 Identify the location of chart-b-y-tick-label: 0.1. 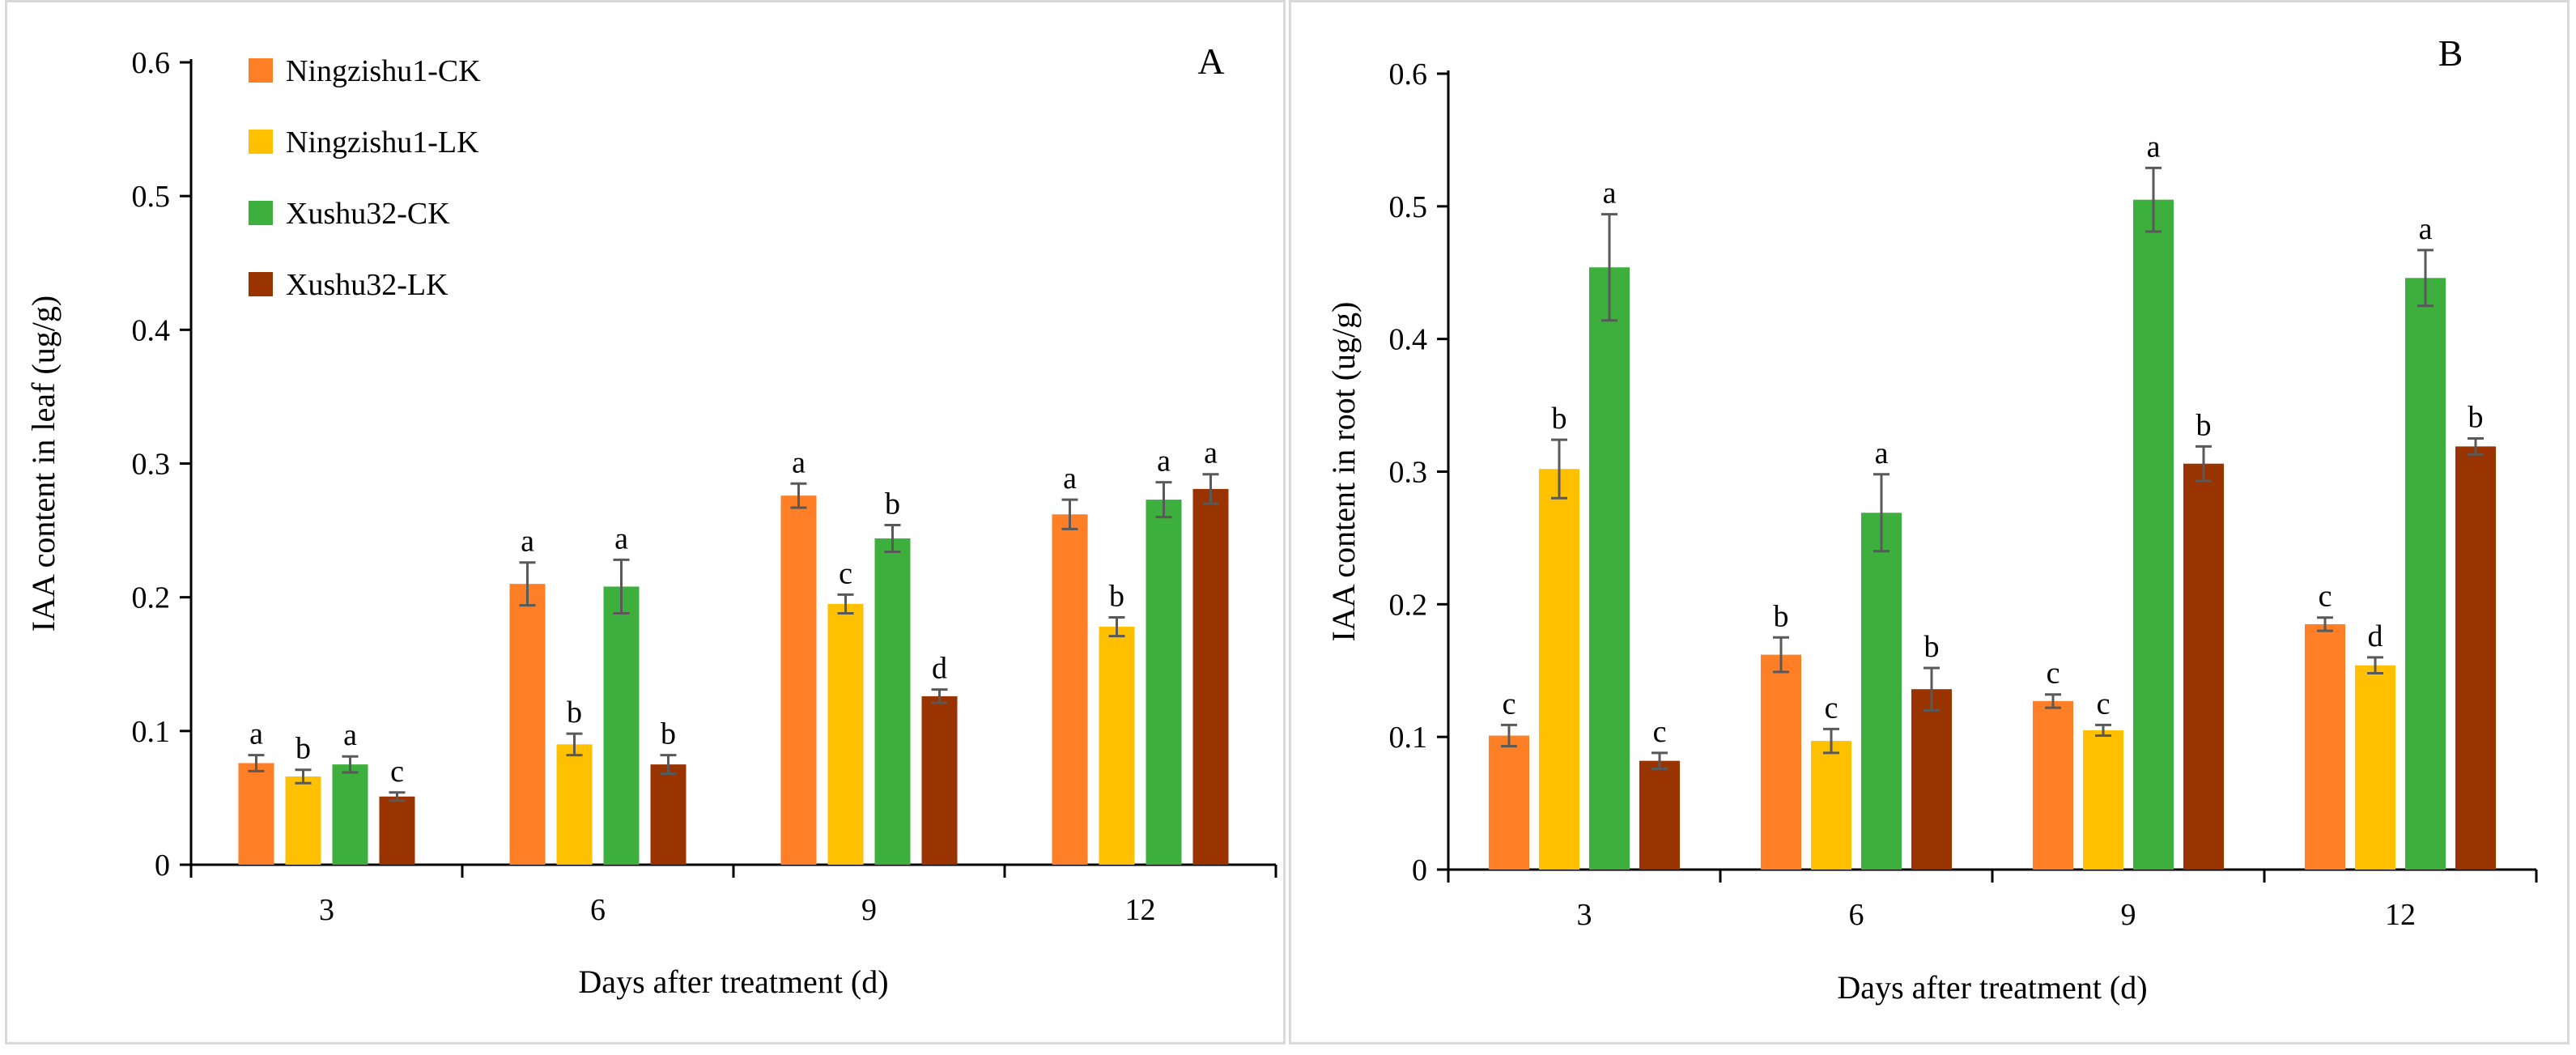
(1408, 738).